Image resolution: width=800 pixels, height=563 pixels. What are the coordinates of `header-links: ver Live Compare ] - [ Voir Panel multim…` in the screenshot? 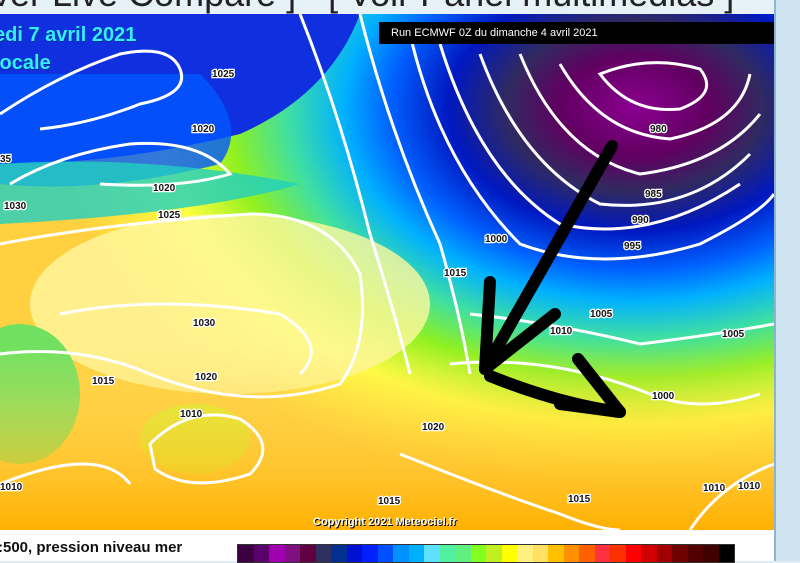 It's located at (367, 7).